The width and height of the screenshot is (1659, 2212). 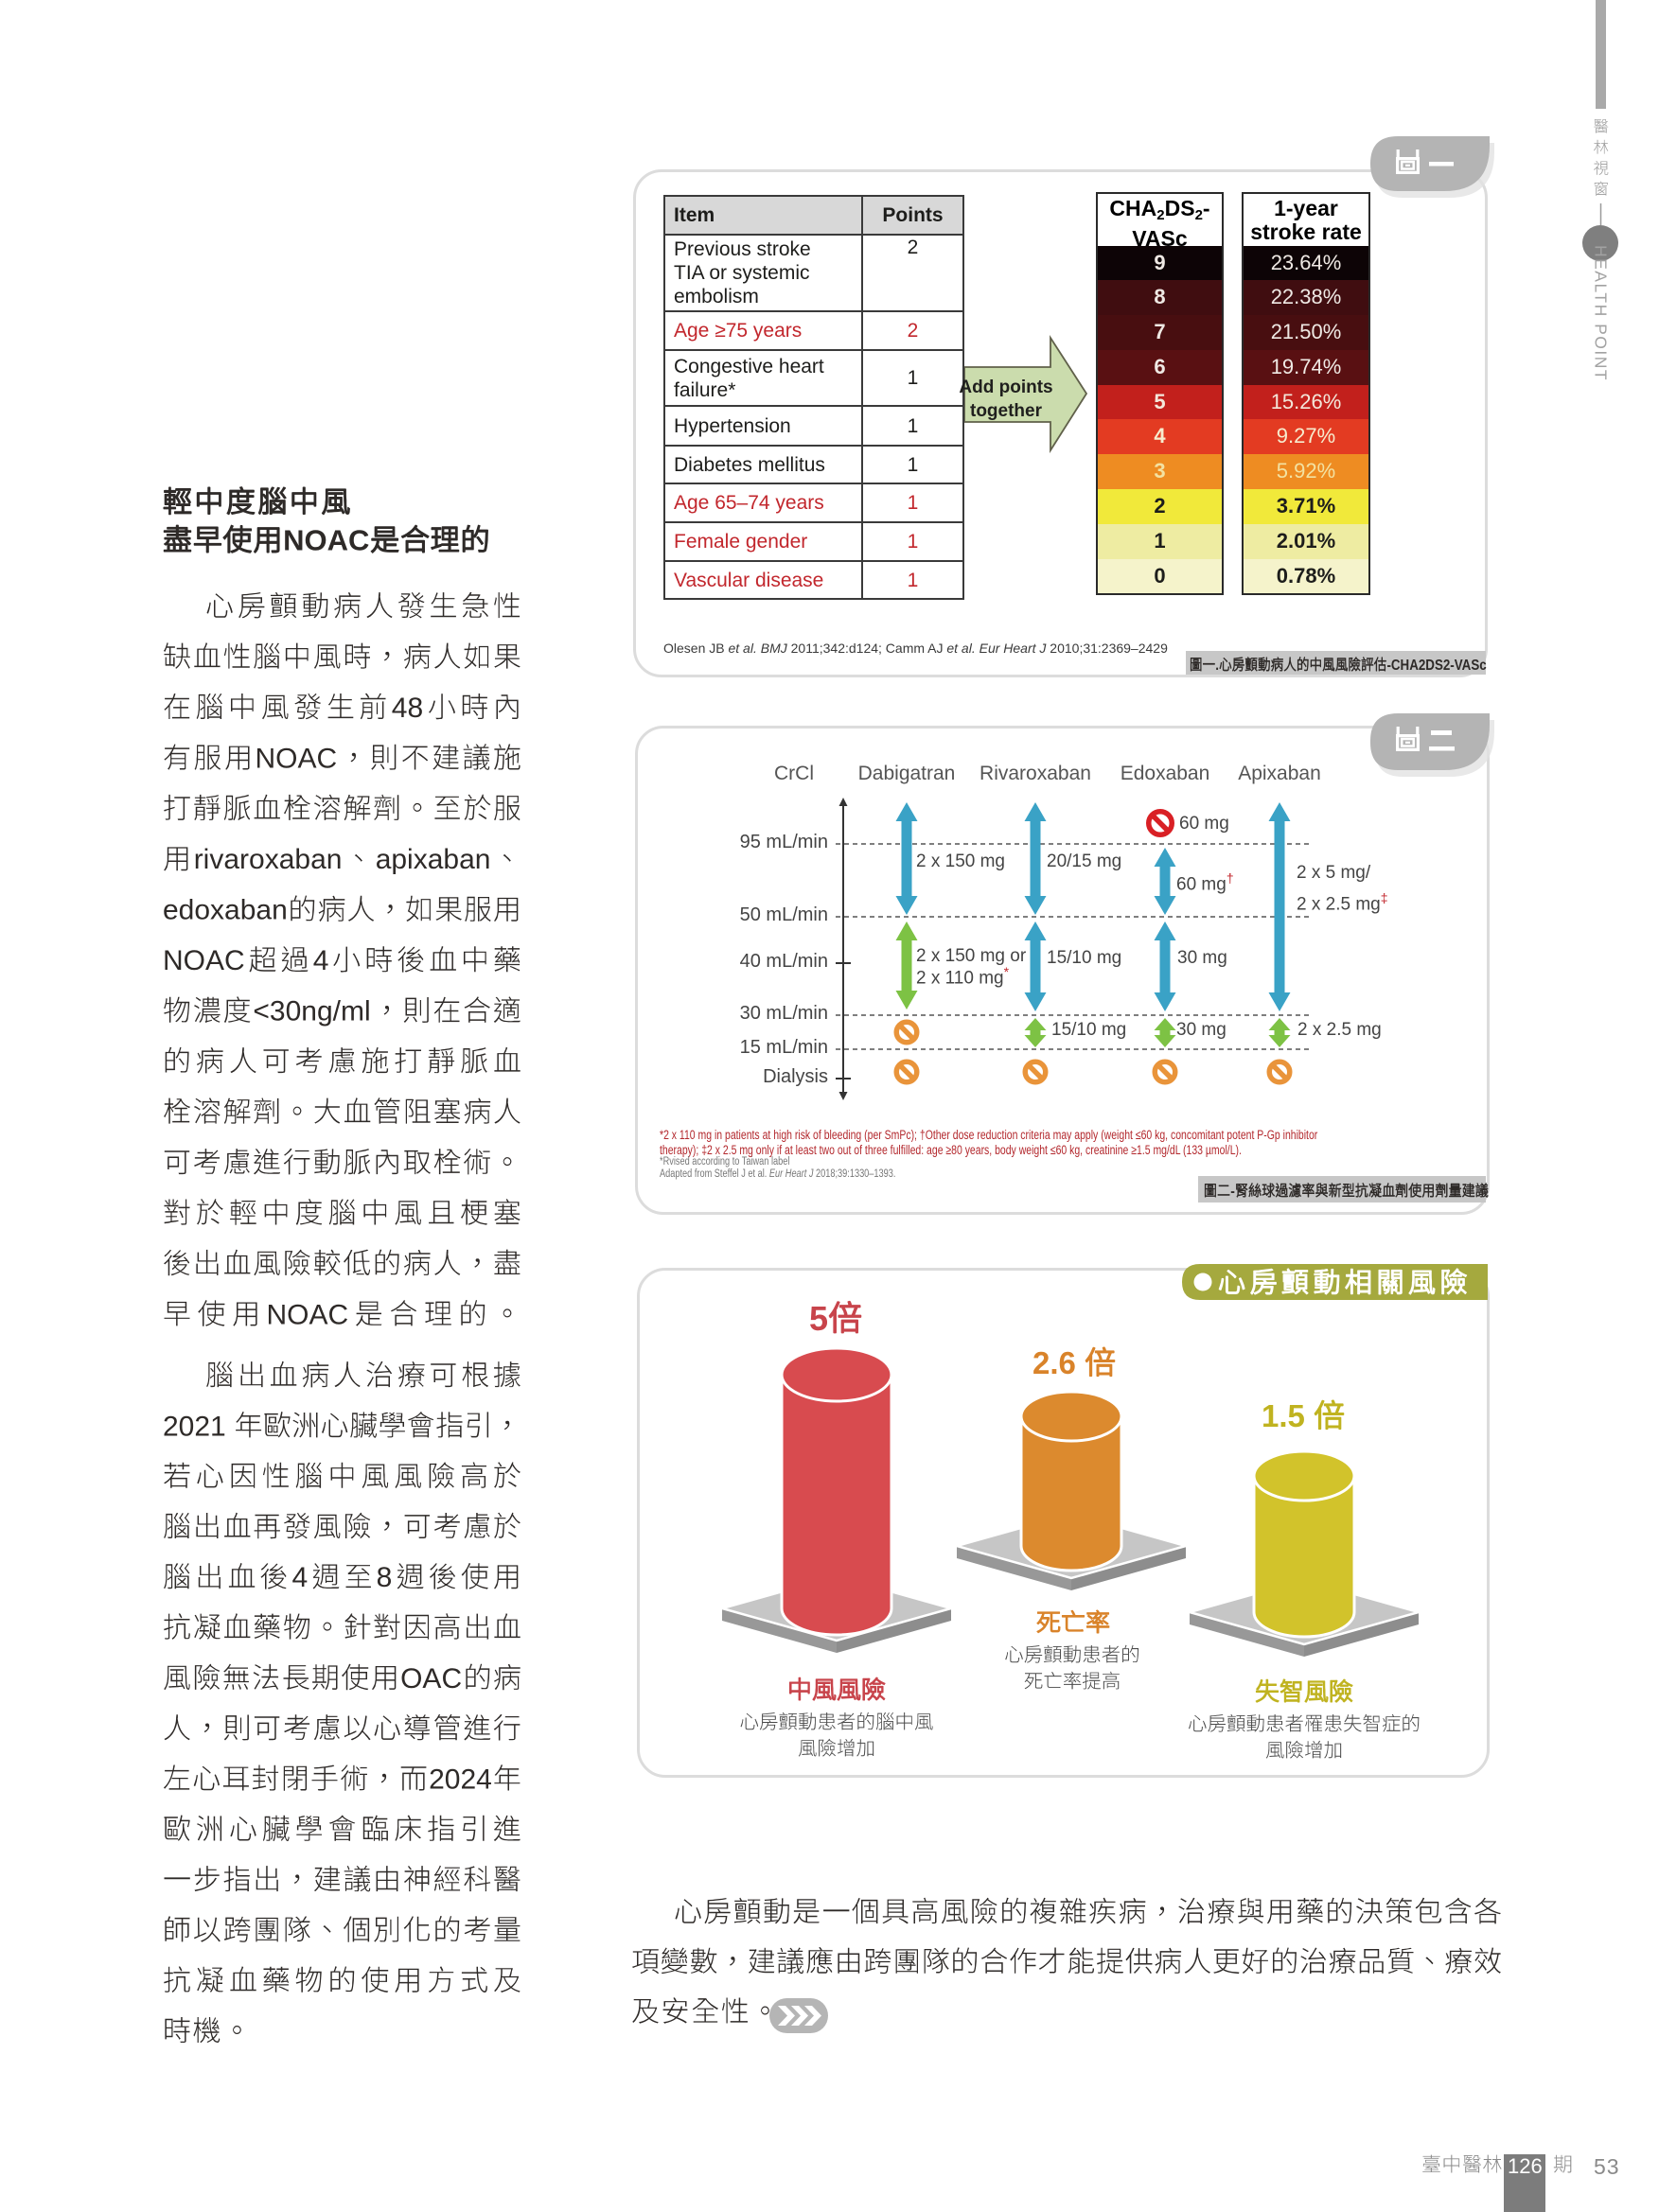 What do you see at coordinates (1284, 1416) in the screenshot?
I see `svg-text: 1.5` at bounding box center [1284, 1416].